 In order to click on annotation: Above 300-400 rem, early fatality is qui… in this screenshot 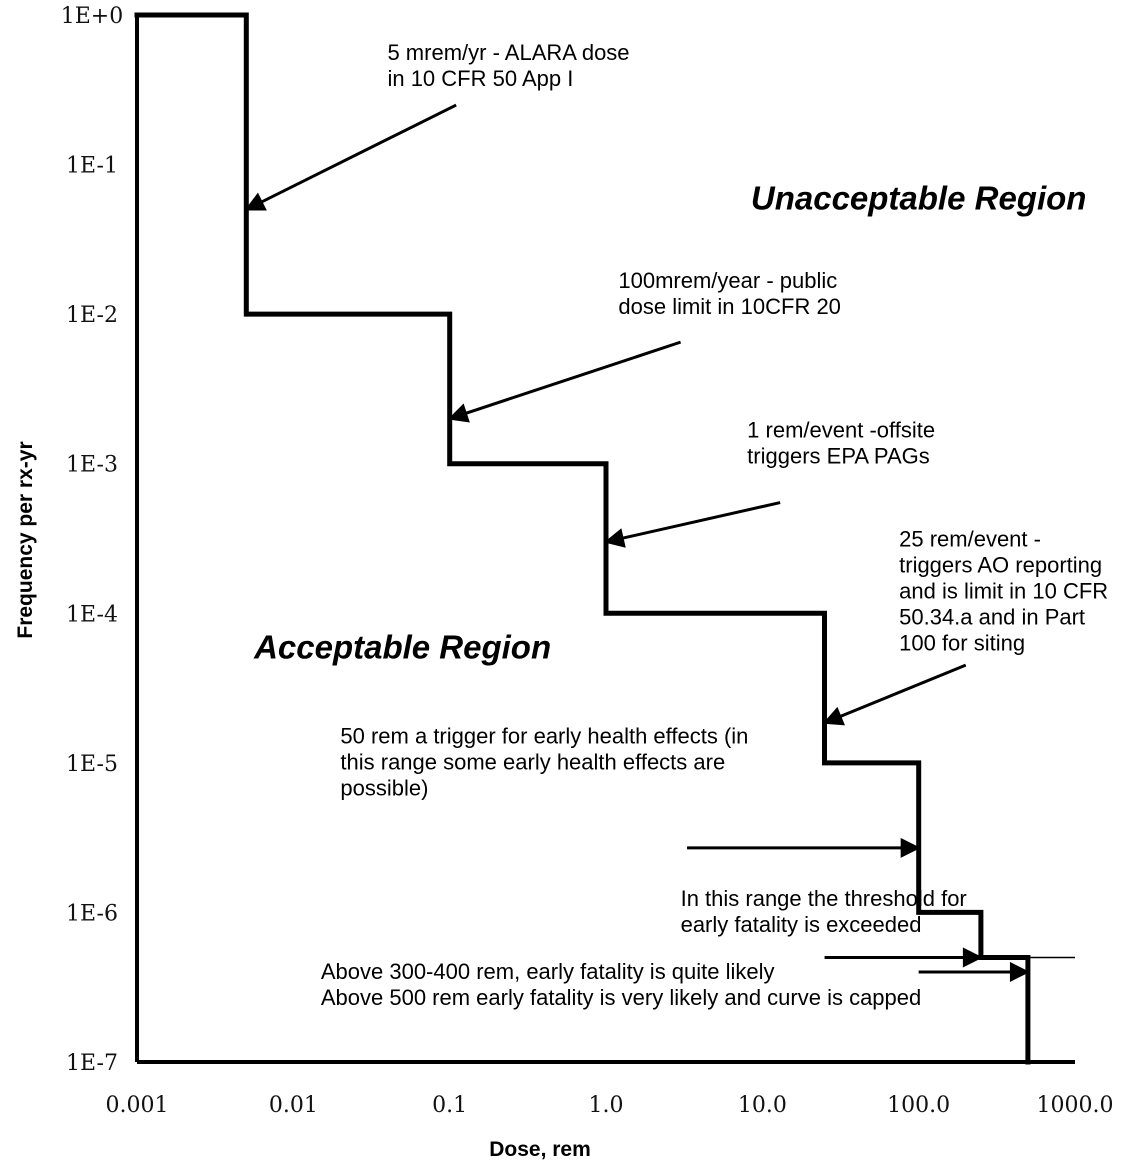, I will do `click(675, 984)`.